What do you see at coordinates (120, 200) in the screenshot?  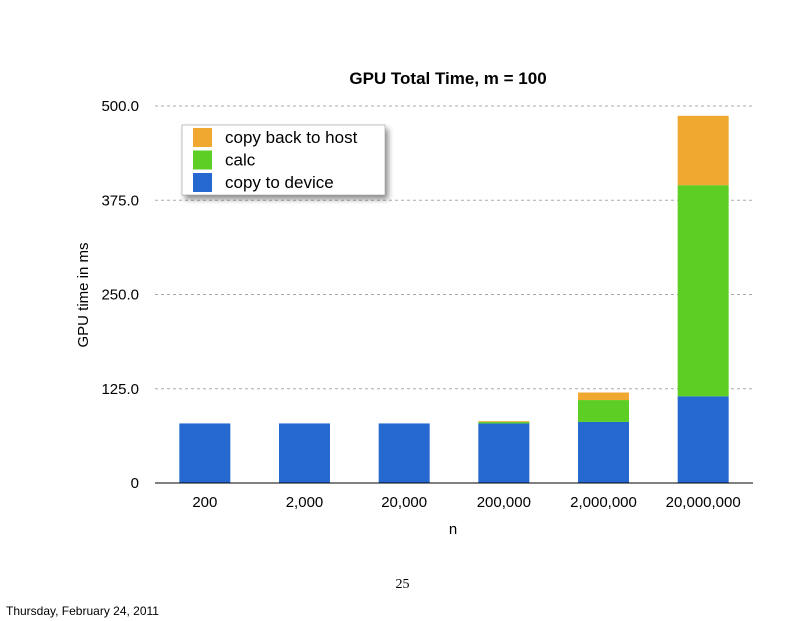 I see `y-tick-label: 375.0` at bounding box center [120, 200].